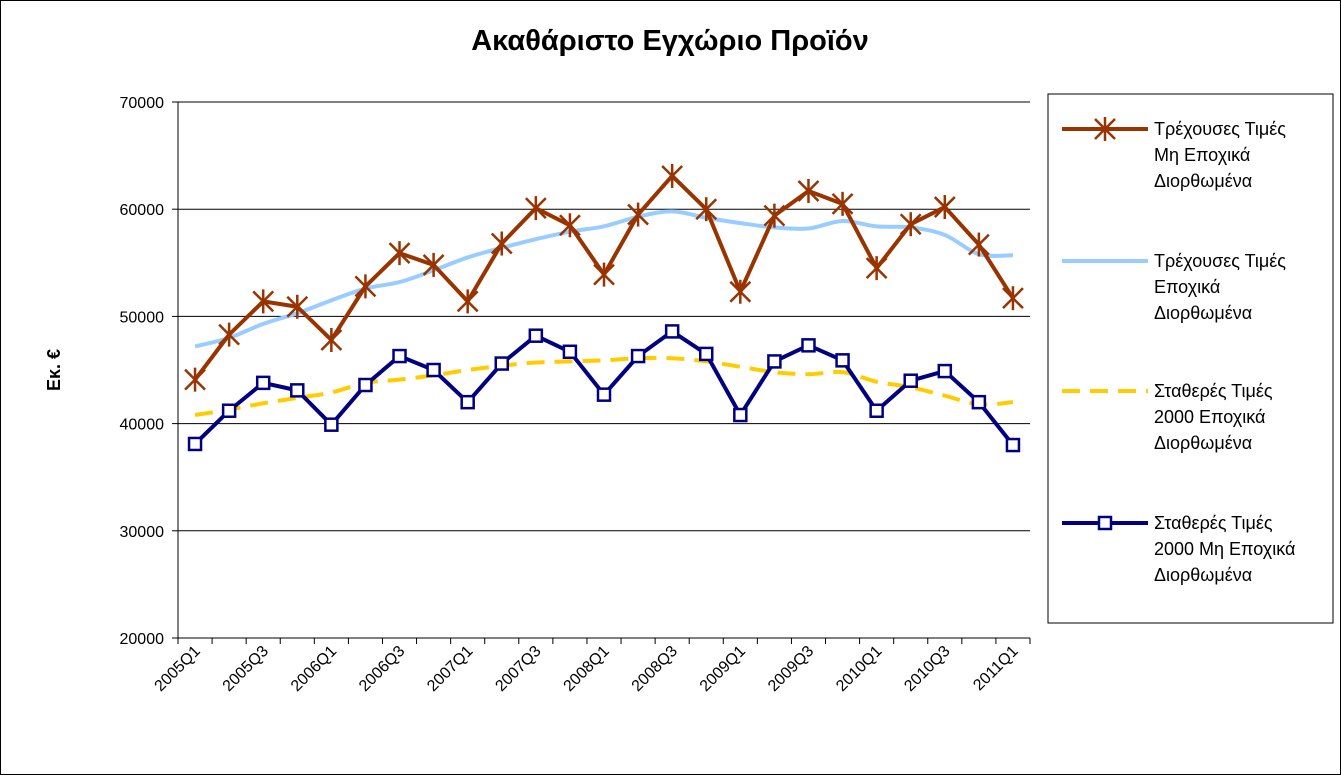 The image size is (1341, 775). I want to click on y-tick-label: 30000, so click(142, 532).